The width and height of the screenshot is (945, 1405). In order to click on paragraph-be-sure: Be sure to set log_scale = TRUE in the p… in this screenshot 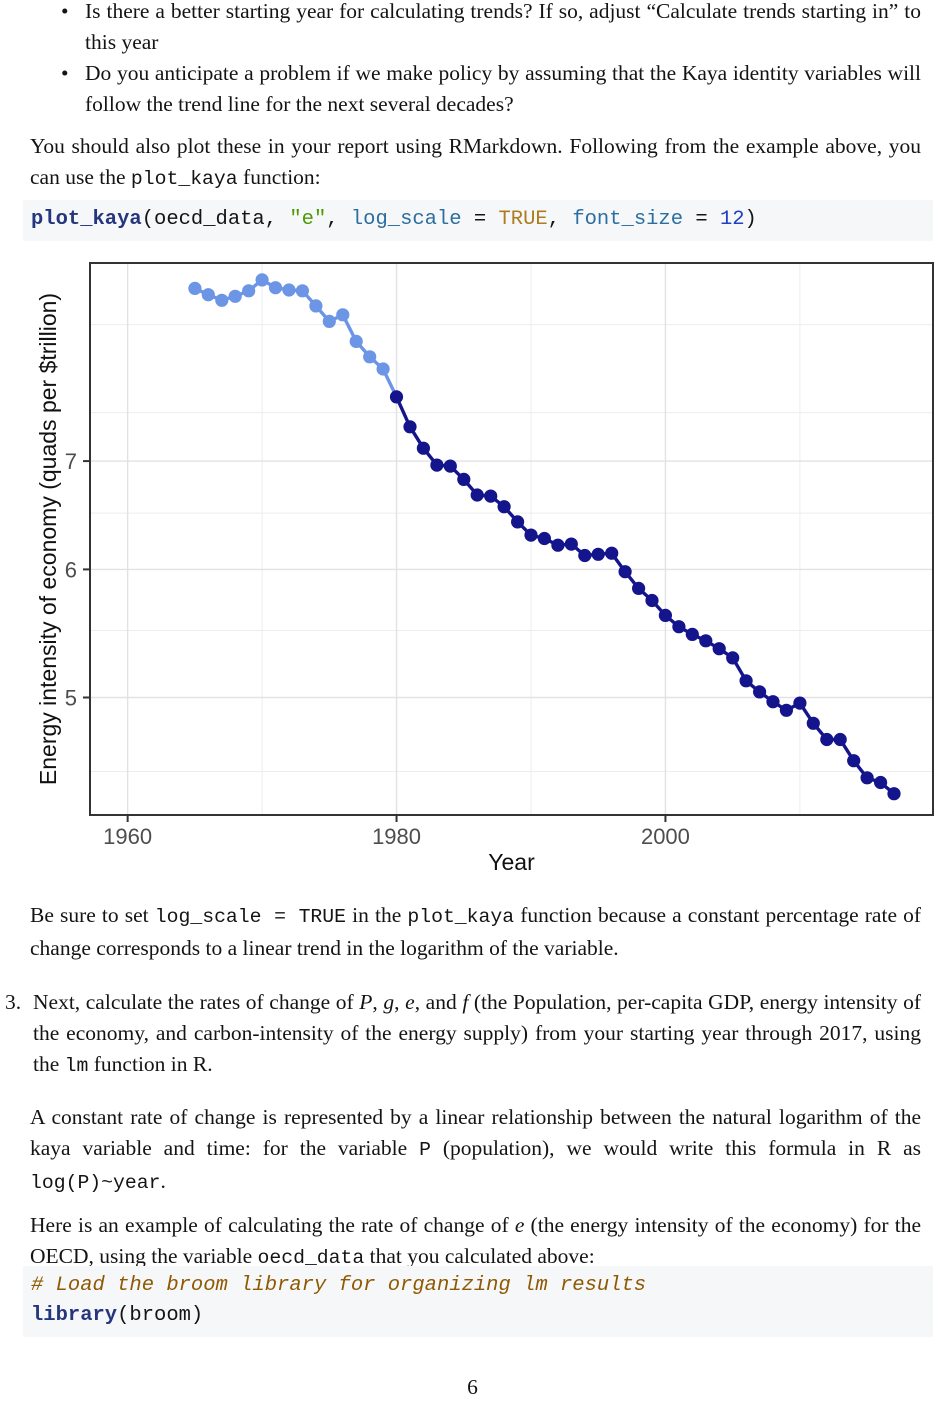, I will do `click(476, 931)`.